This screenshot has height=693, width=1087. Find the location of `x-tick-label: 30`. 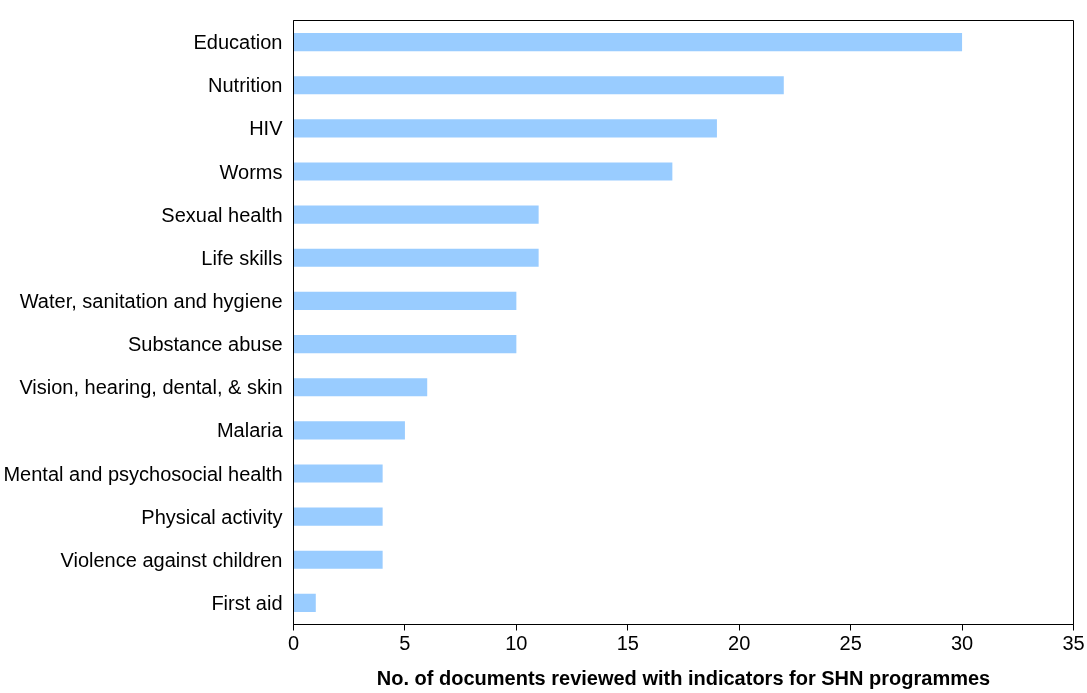

x-tick-label: 30 is located at coordinates (962, 642).